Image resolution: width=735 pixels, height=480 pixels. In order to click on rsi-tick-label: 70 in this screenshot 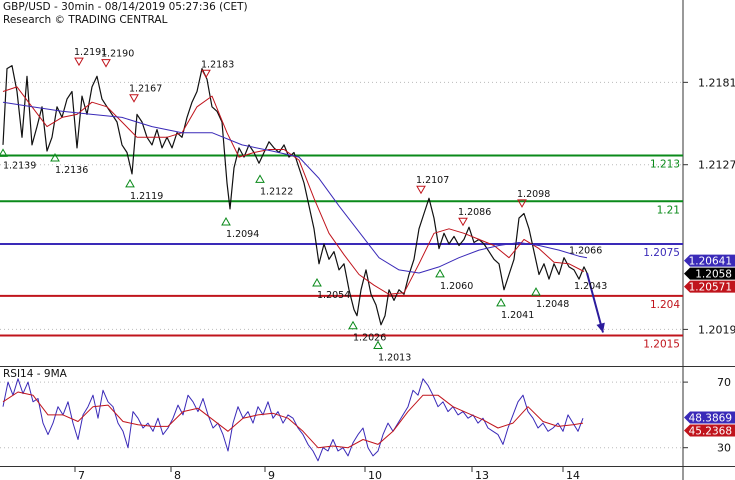, I will do `click(724, 382)`.